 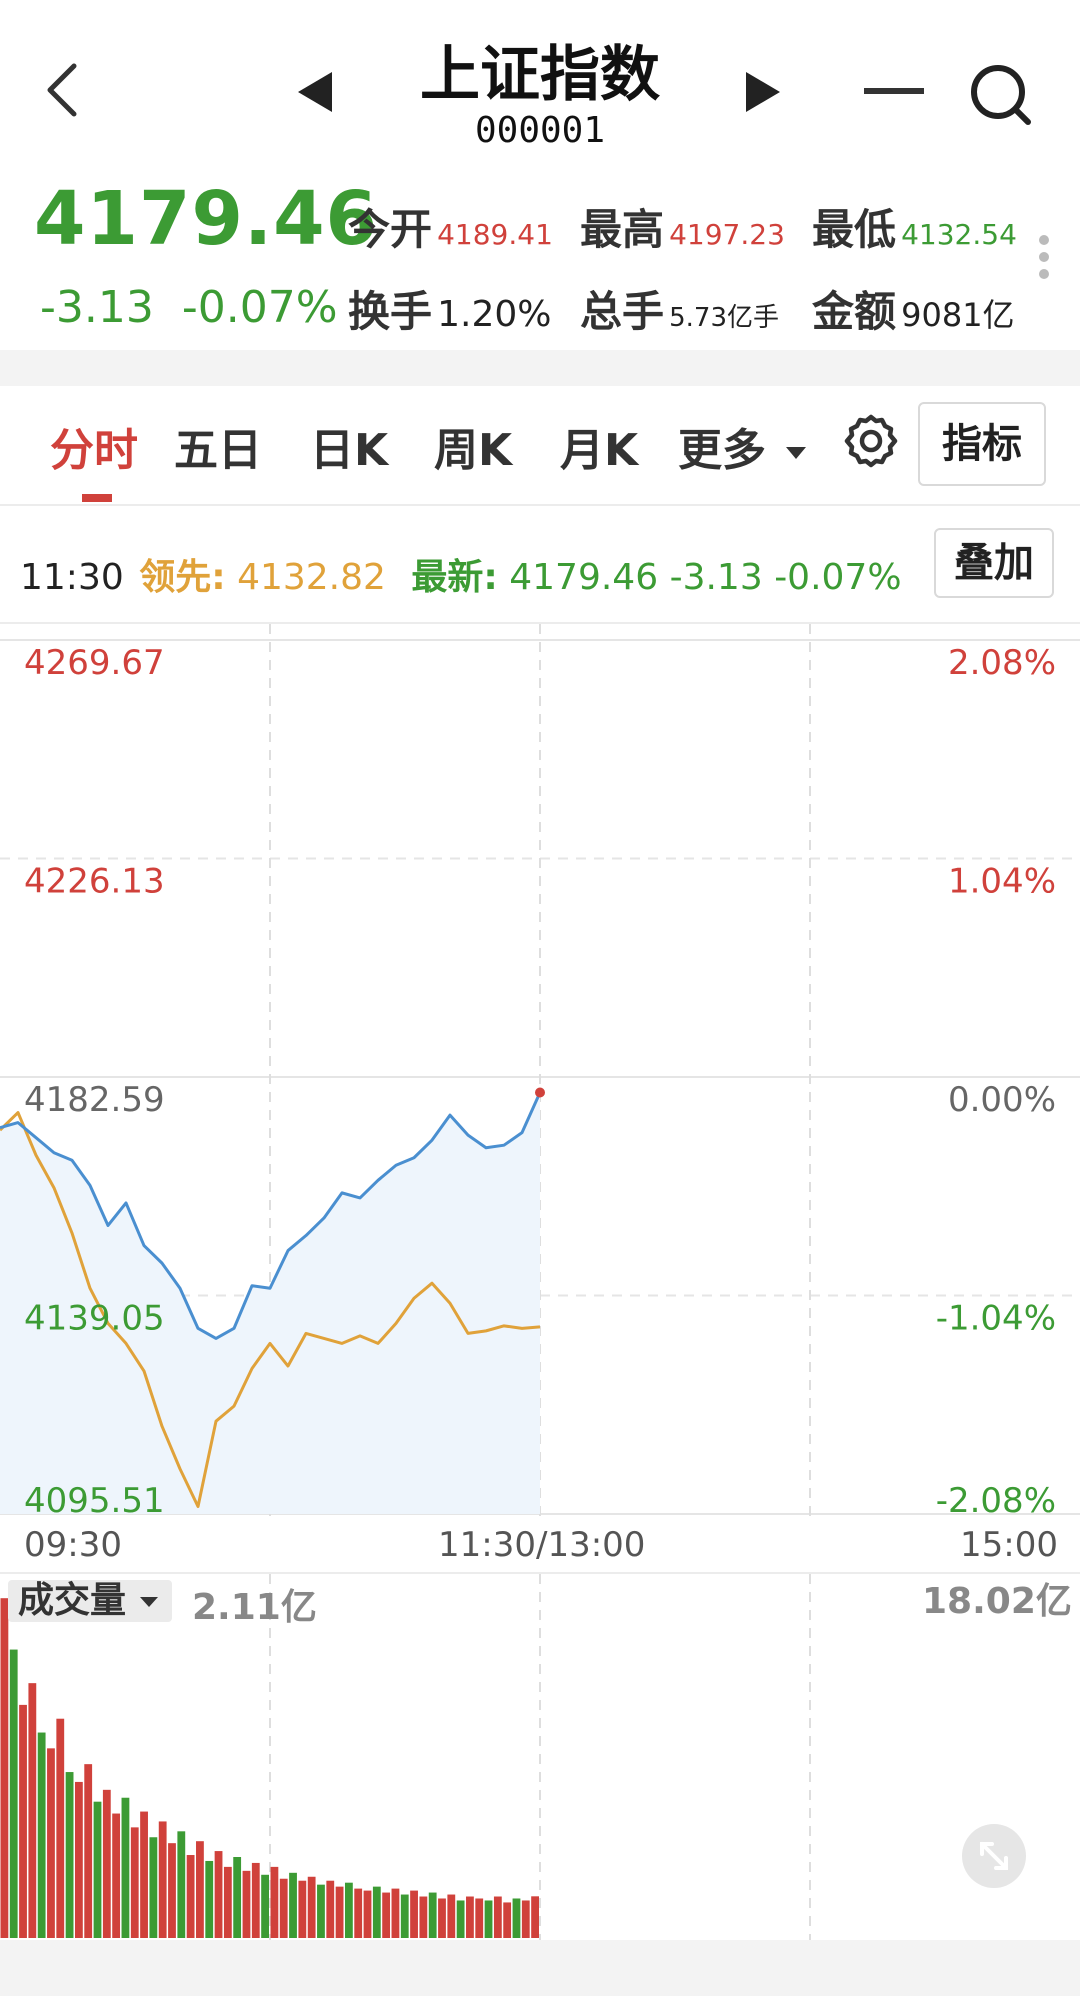 What do you see at coordinates (94, 882) in the screenshot?
I see `y-tick-left: 4226.13` at bounding box center [94, 882].